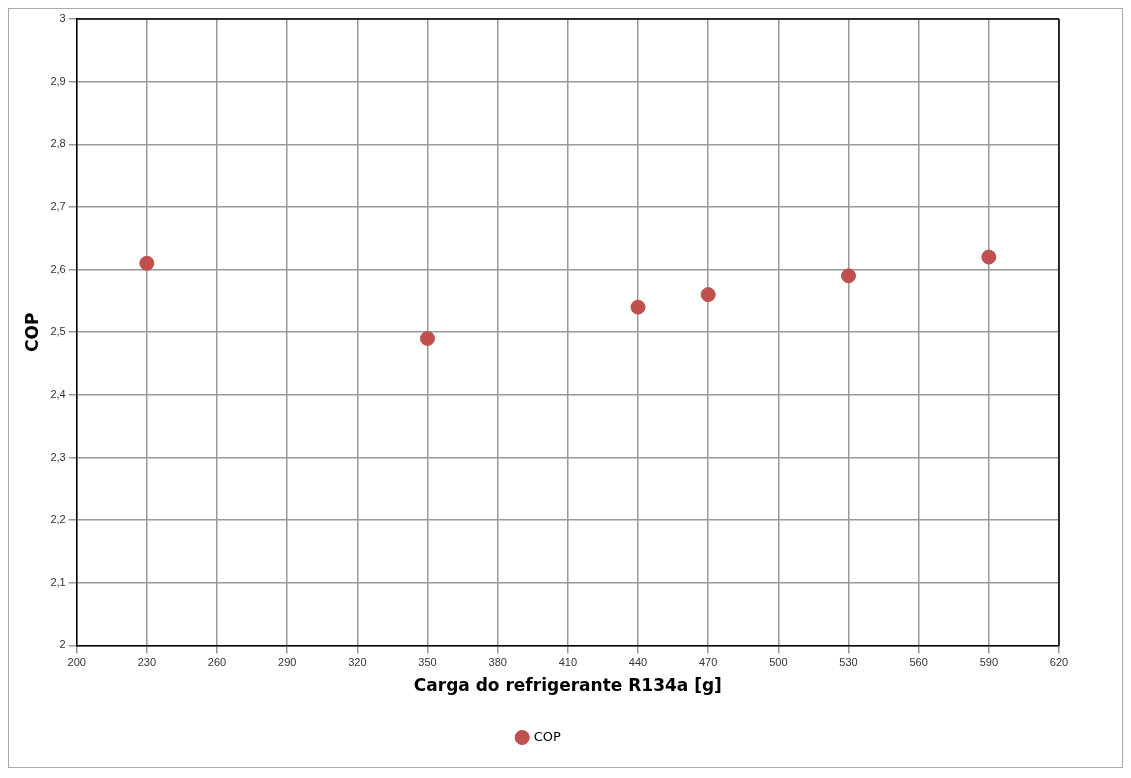 The height and width of the screenshot is (778, 1131). What do you see at coordinates (357, 662) in the screenshot?
I see `x-tick-label: 320` at bounding box center [357, 662].